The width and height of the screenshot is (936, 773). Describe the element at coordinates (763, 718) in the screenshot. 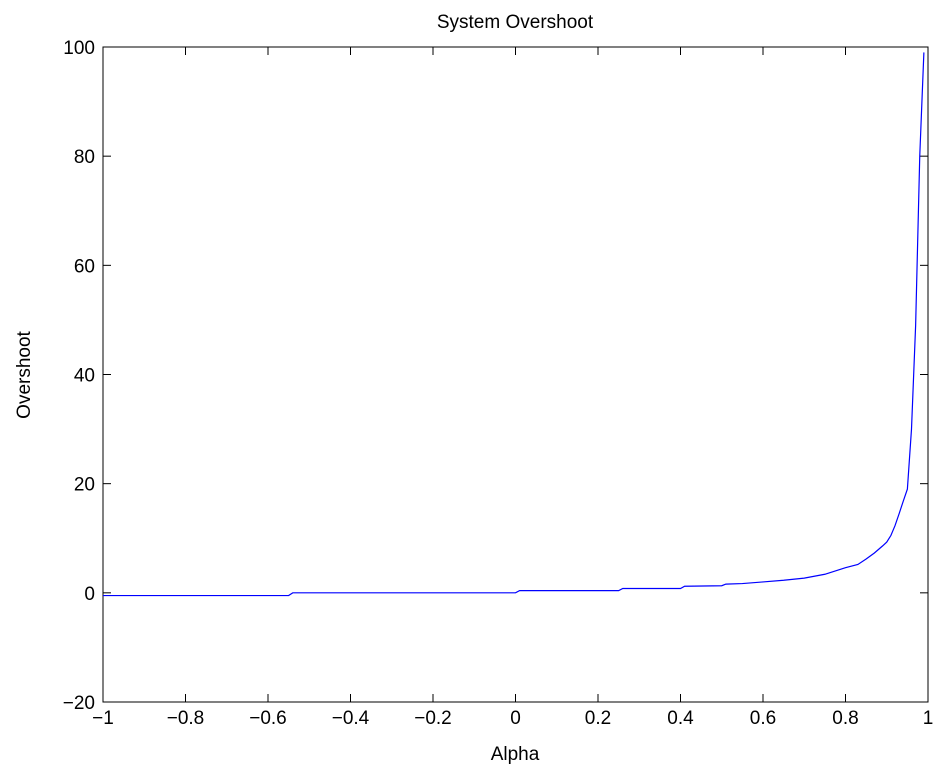

I see `x-tick-label: 0.6` at that location.